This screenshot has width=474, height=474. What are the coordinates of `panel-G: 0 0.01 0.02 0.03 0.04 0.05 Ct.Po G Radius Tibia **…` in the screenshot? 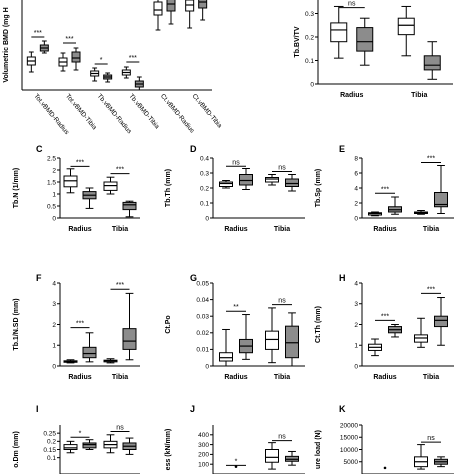 It's located at (235, 327).